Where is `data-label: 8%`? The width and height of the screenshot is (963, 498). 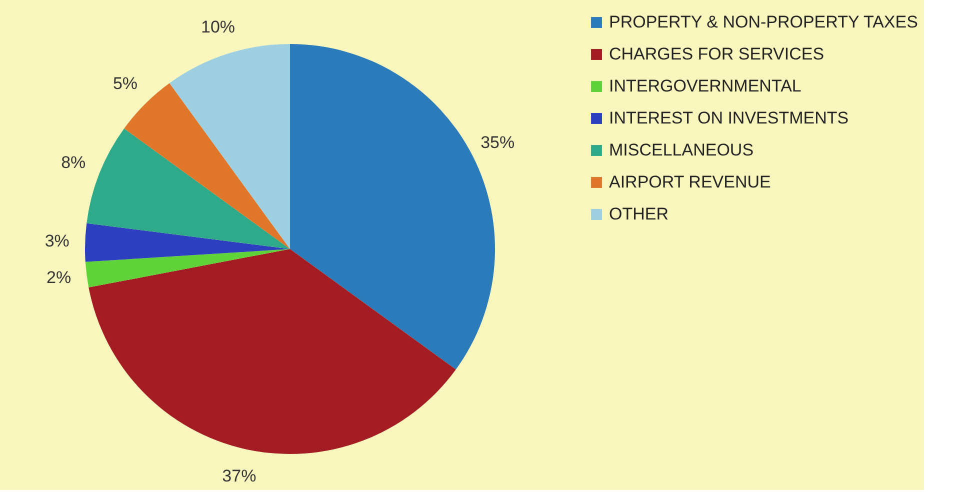 data-label: 8% is located at coordinates (73, 162).